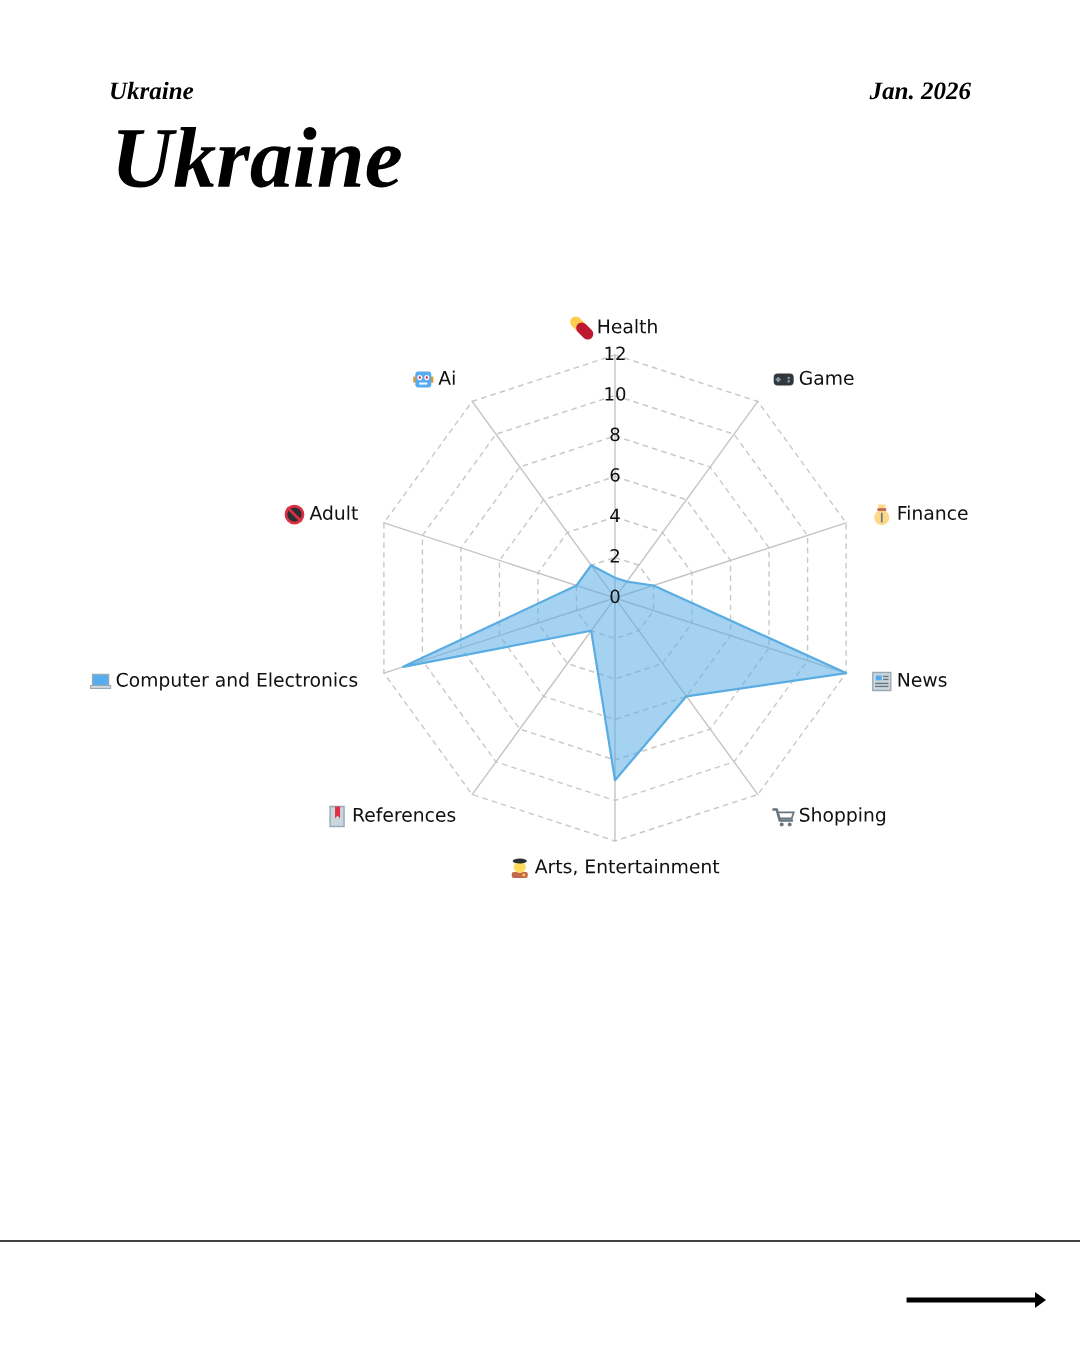  I want to click on y-tick-label: 10, so click(615, 394).